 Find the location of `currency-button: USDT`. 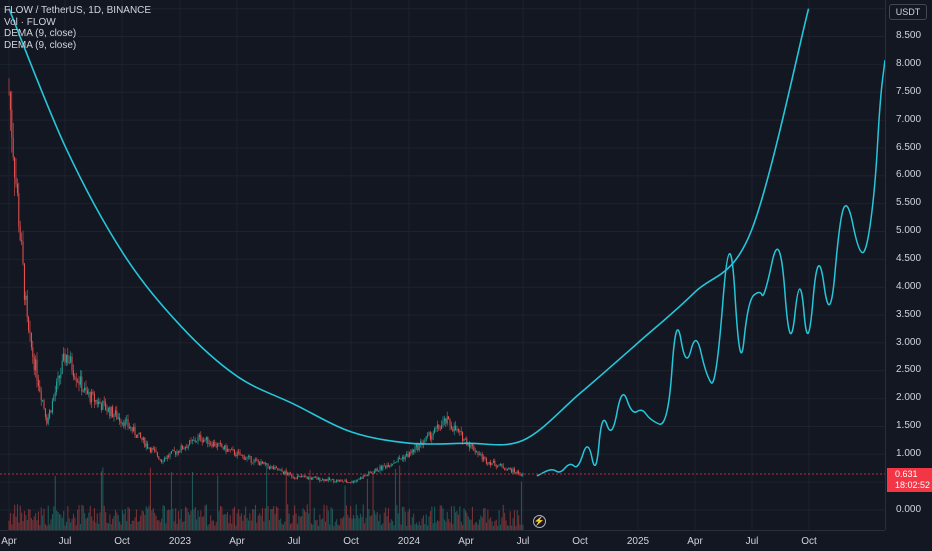

currency-button: USDT is located at coordinates (908, 12).